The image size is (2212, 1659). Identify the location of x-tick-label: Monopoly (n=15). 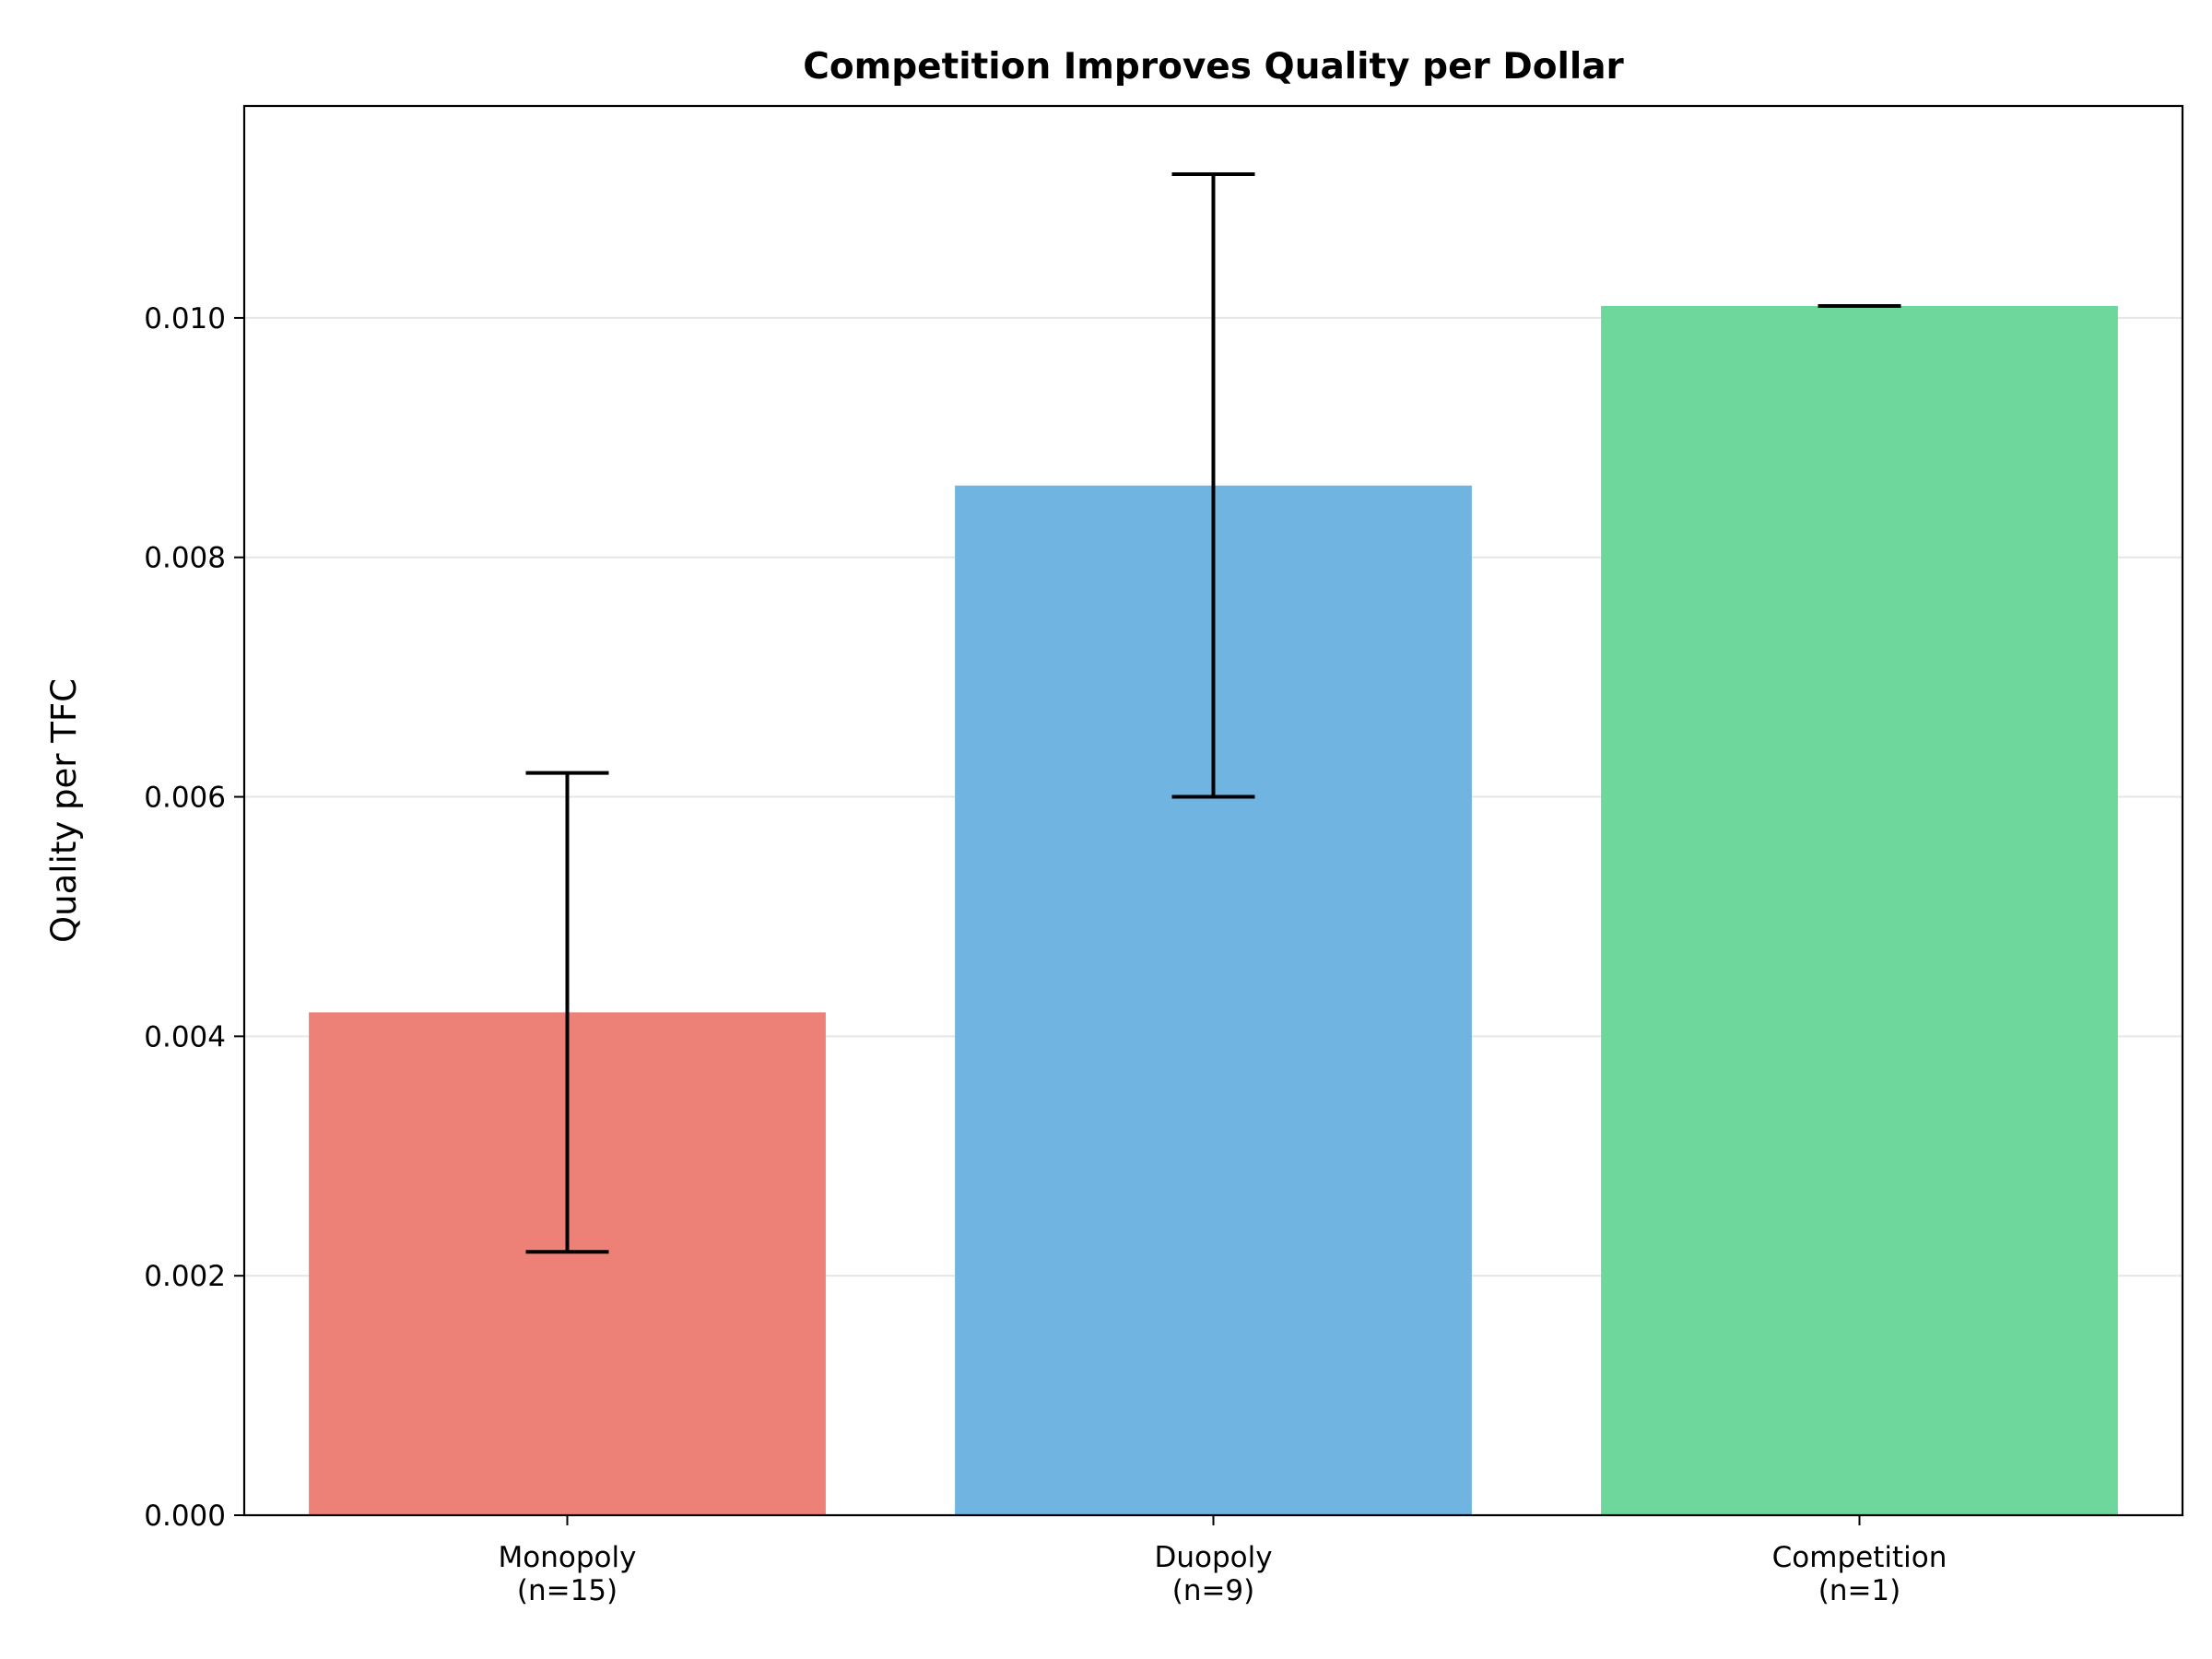
(568, 1574).